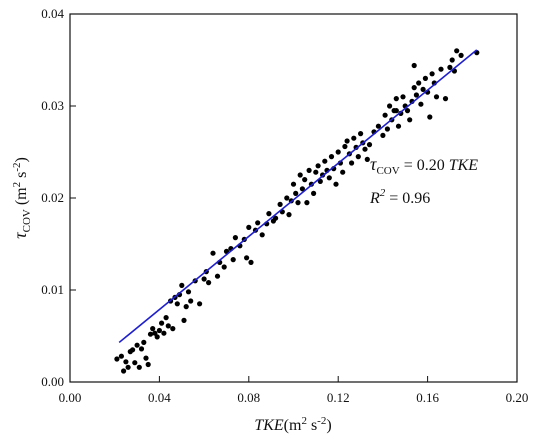  I want to click on y-tick-label: 0.03, so click(52, 105).